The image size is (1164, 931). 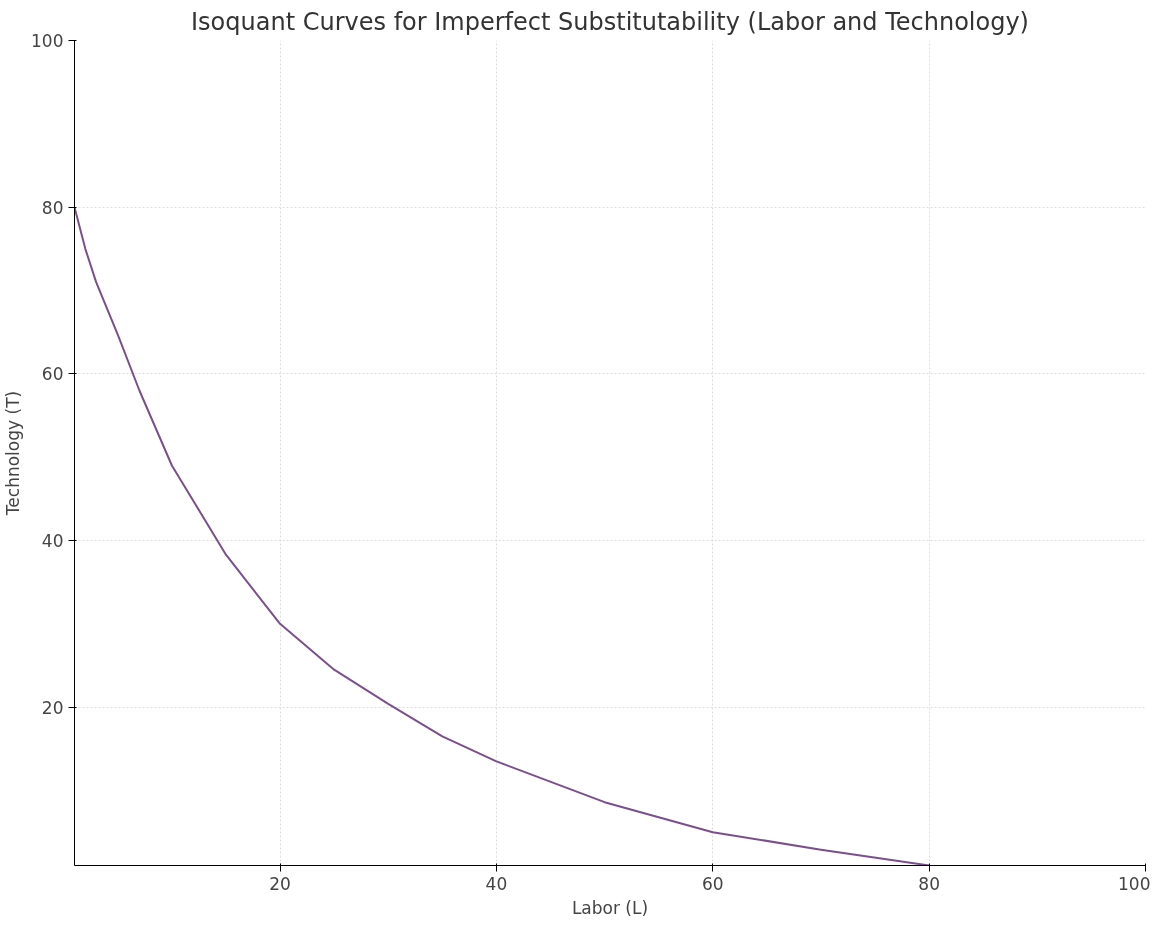 I want to click on x-tick-label: 40, so click(x=496, y=883).